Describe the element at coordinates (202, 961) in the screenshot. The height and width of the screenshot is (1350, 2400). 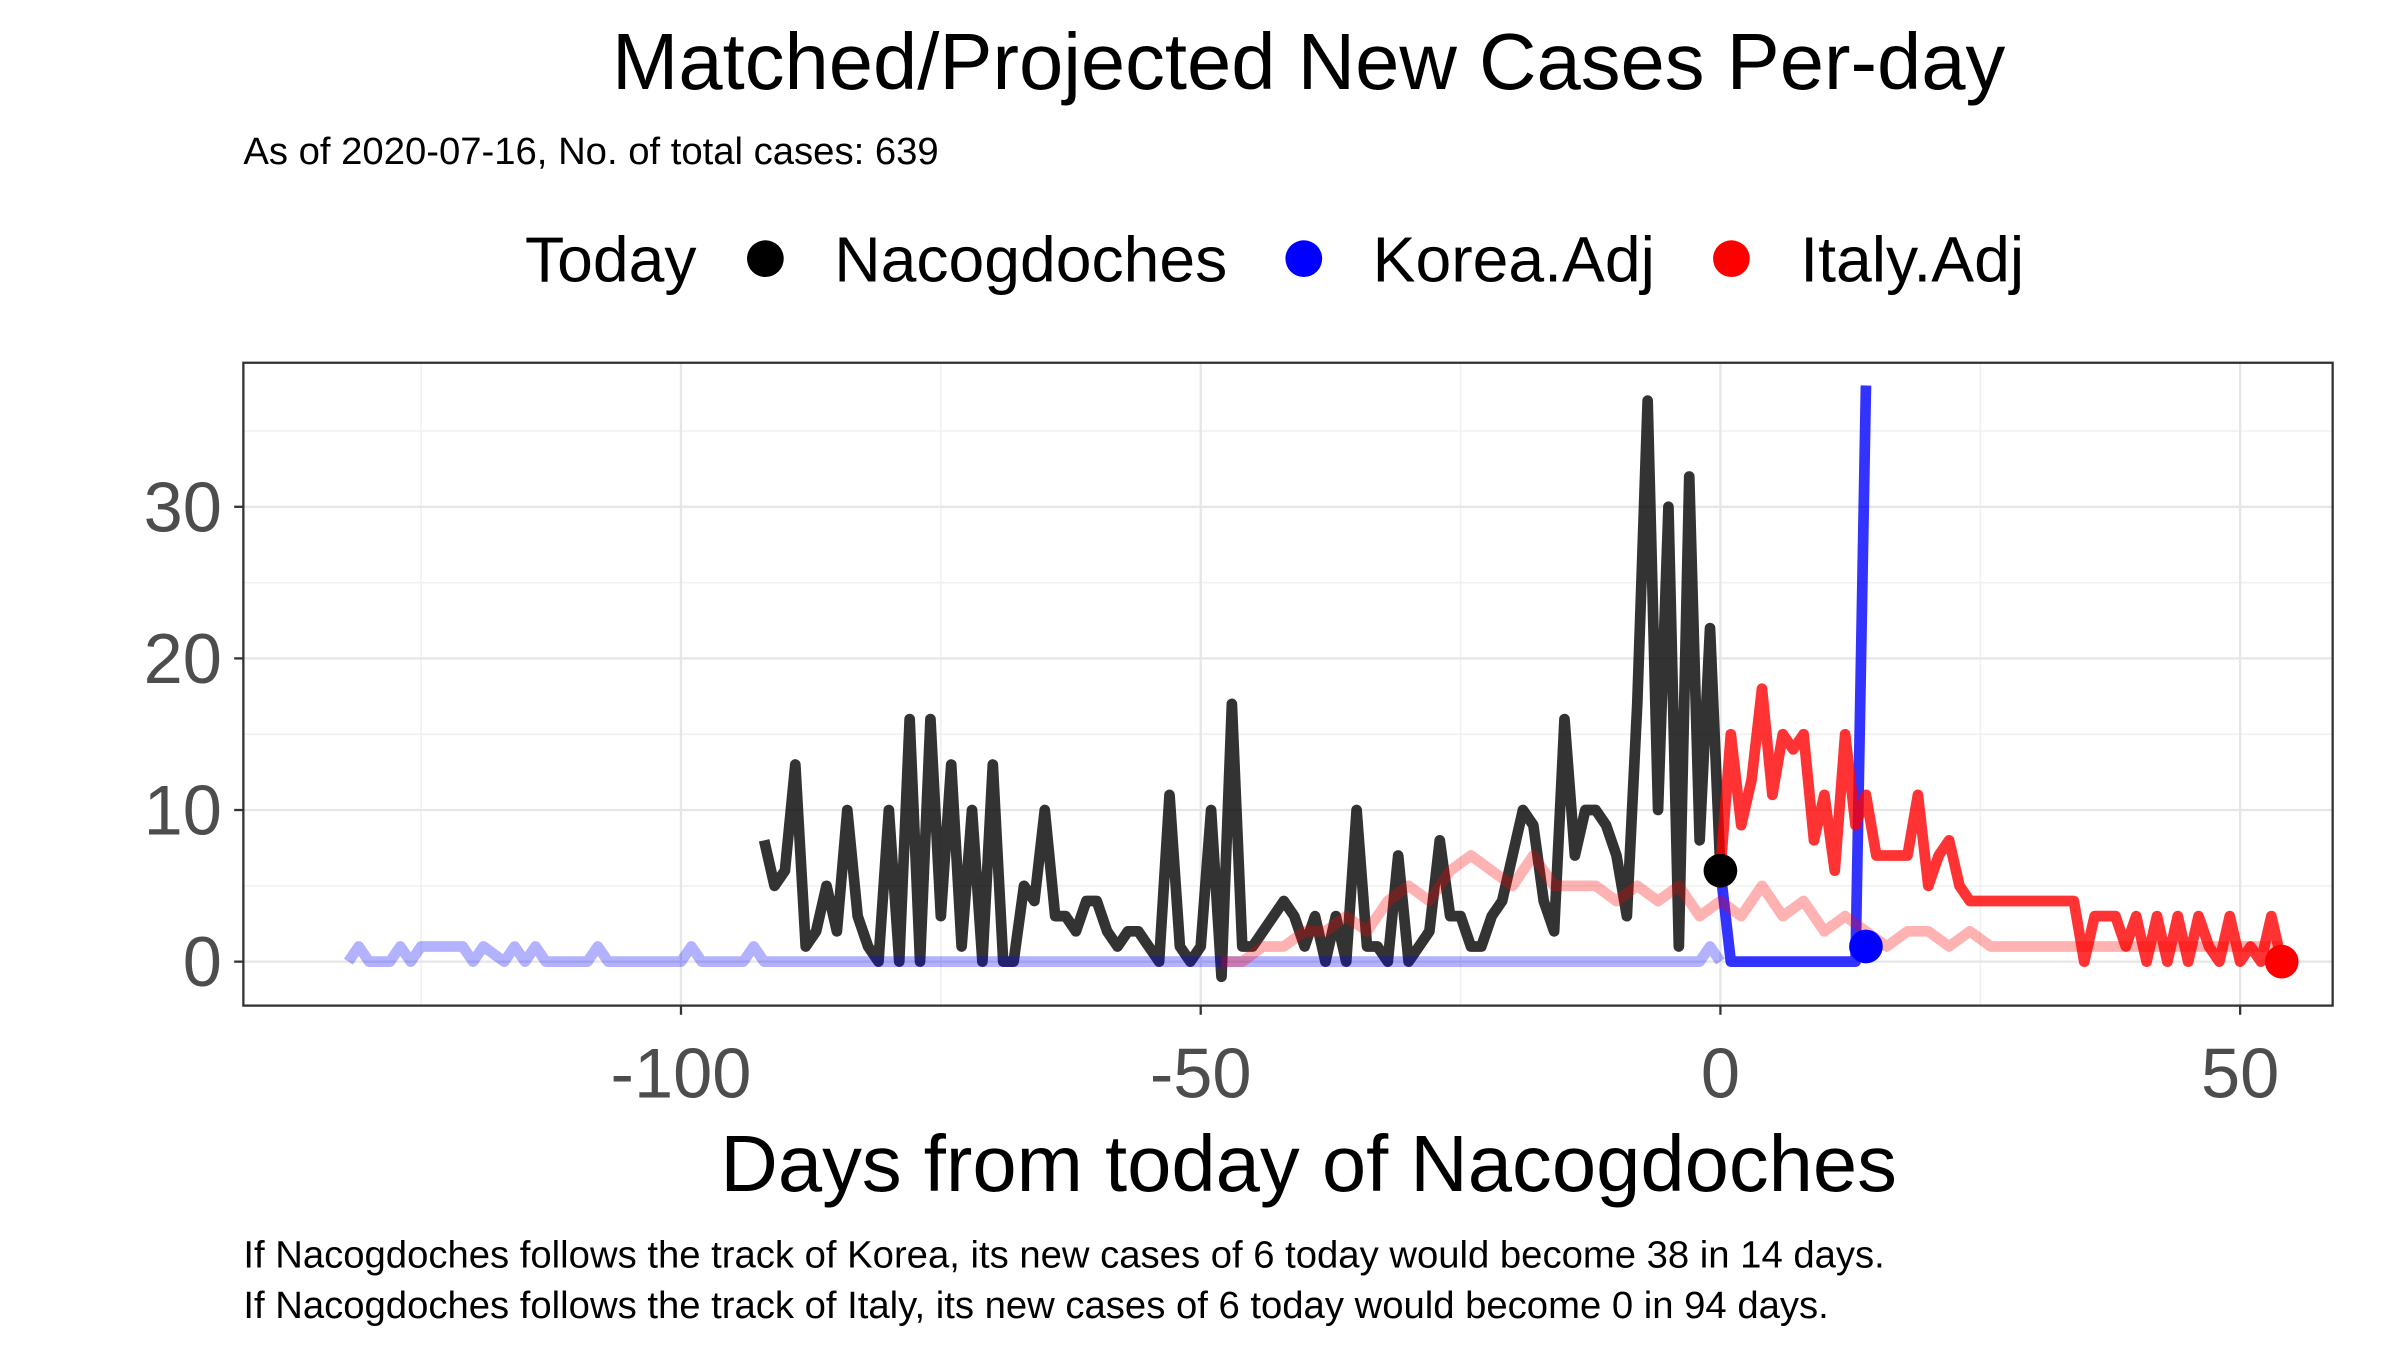
I see `y-tick-label: 0` at that location.